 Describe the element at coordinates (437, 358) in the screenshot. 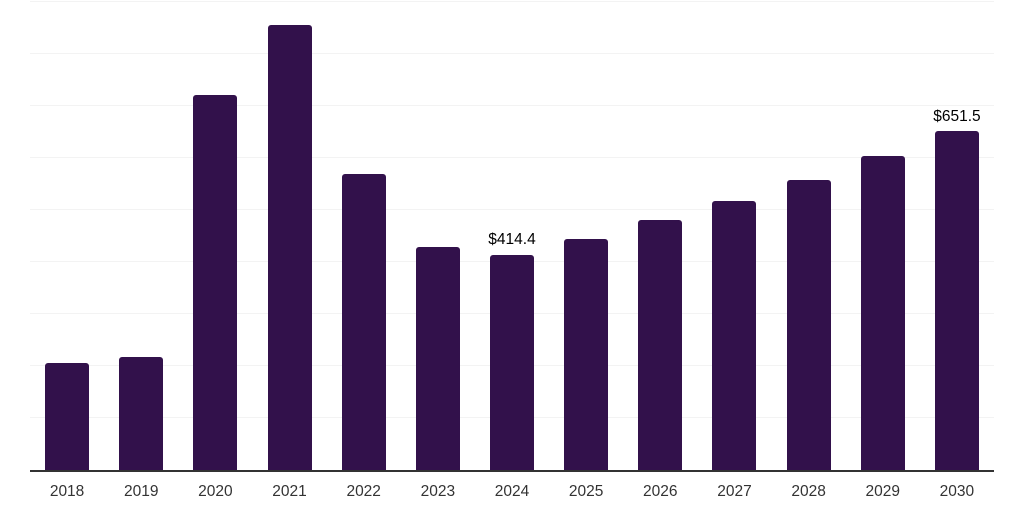

I see `bar-2023` at that location.